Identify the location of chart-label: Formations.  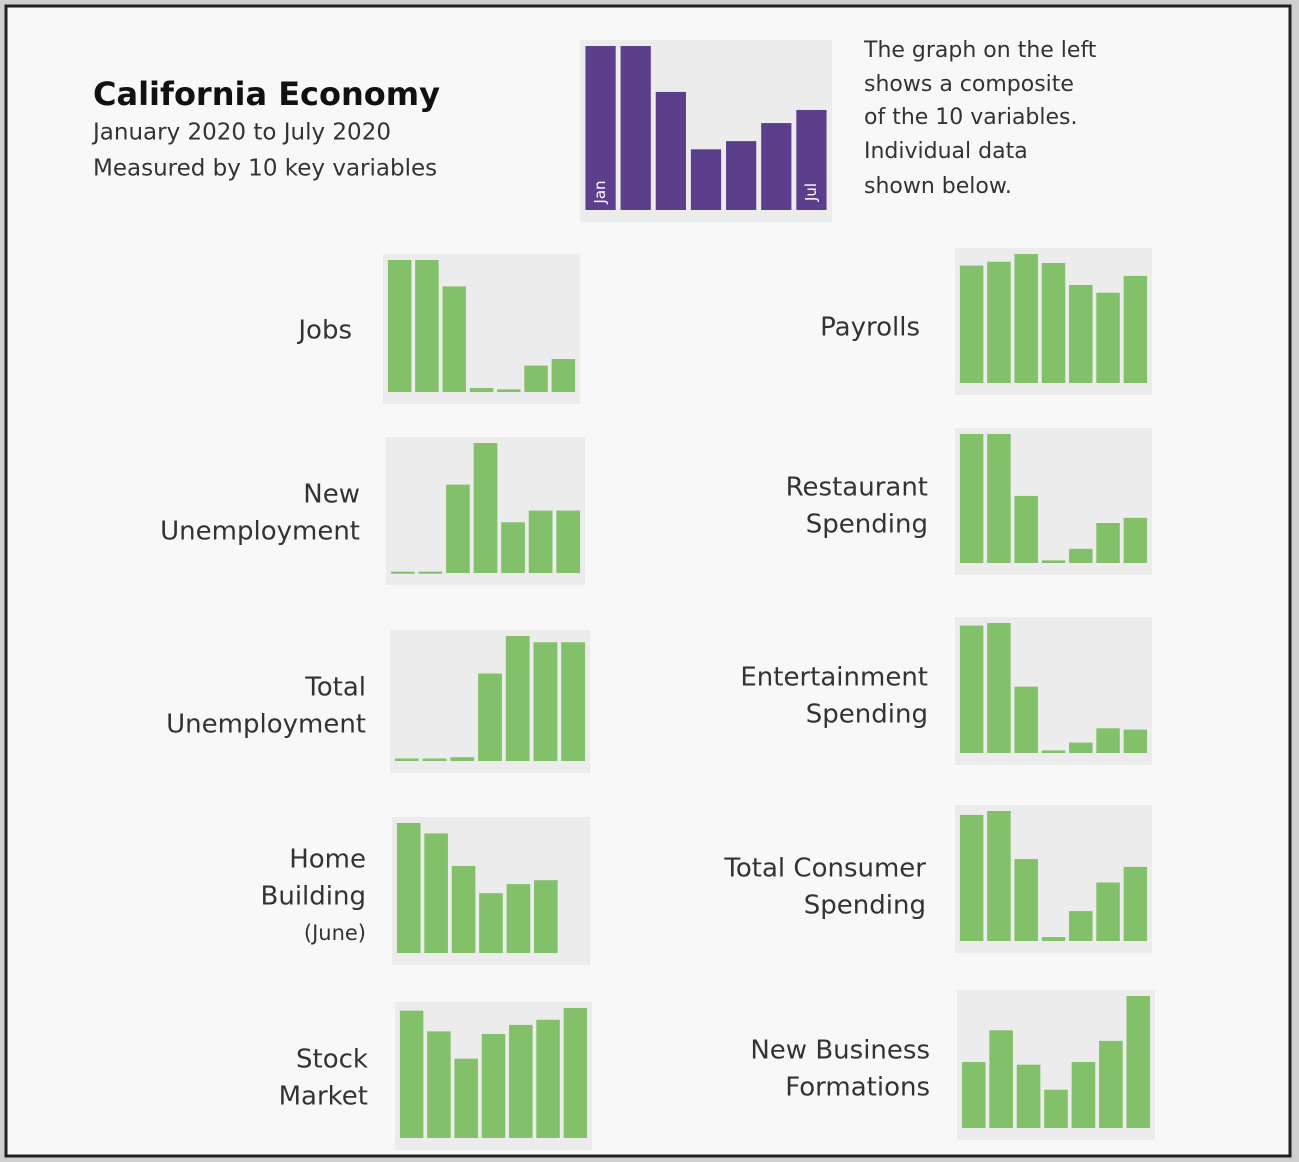
(857, 1088).